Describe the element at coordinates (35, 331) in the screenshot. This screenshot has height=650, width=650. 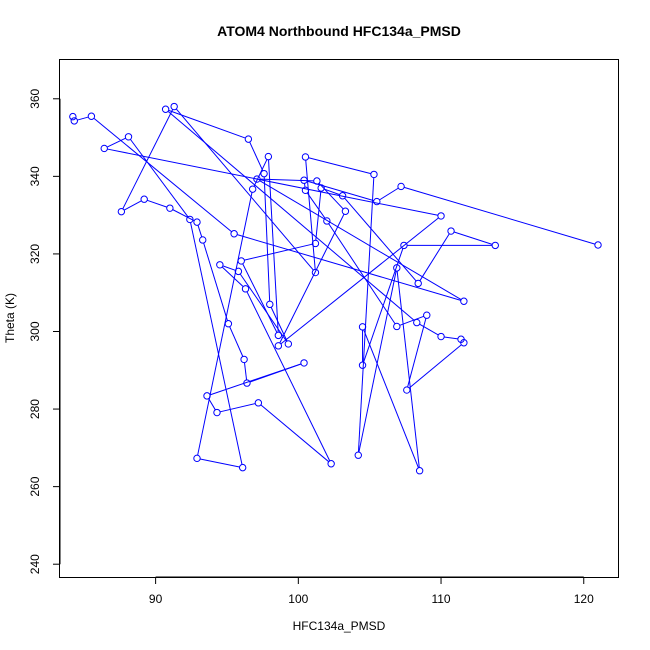
I see `y-tick-label: 300` at that location.